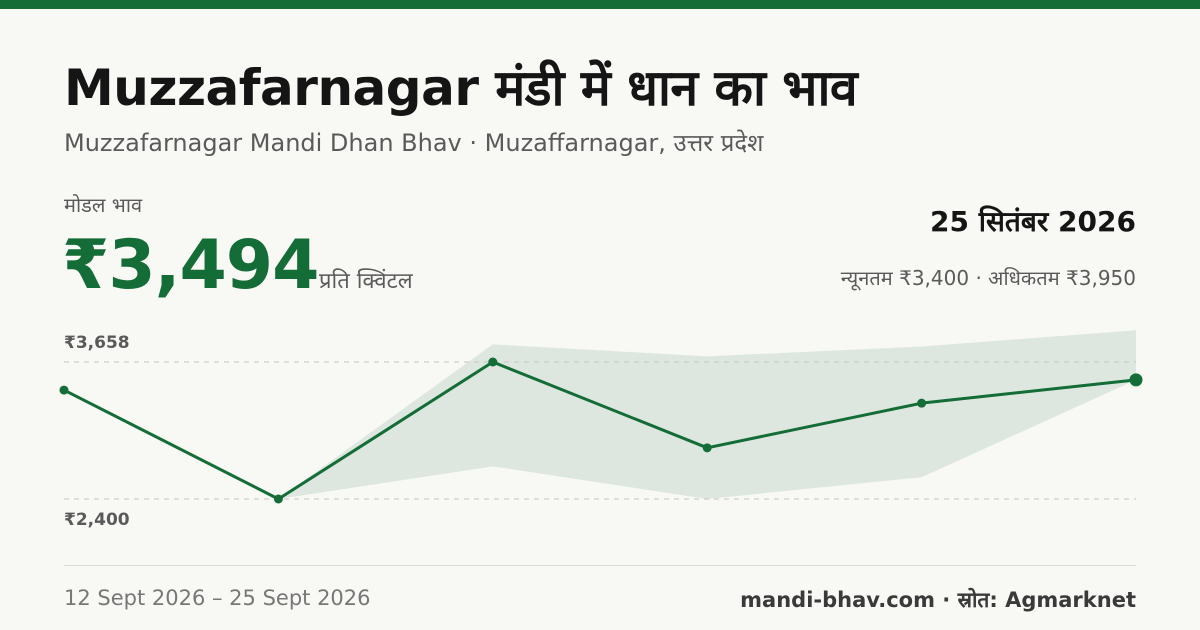 The image size is (1200, 630). What do you see at coordinates (600, 4) in the screenshot?
I see `top-accent-bar` at bounding box center [600, 4].